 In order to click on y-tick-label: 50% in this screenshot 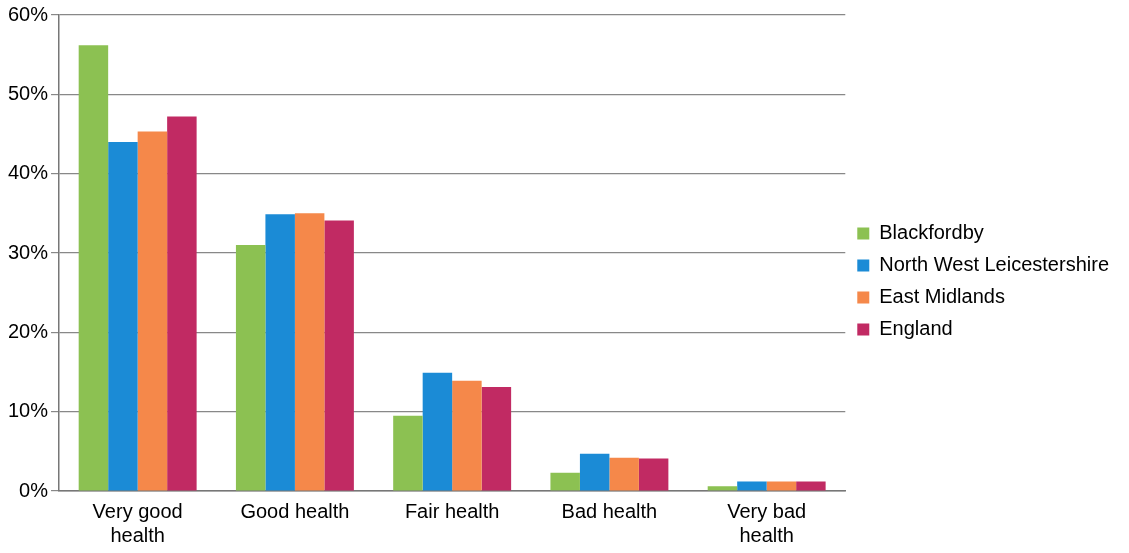, I will do `click(28, 92)`.